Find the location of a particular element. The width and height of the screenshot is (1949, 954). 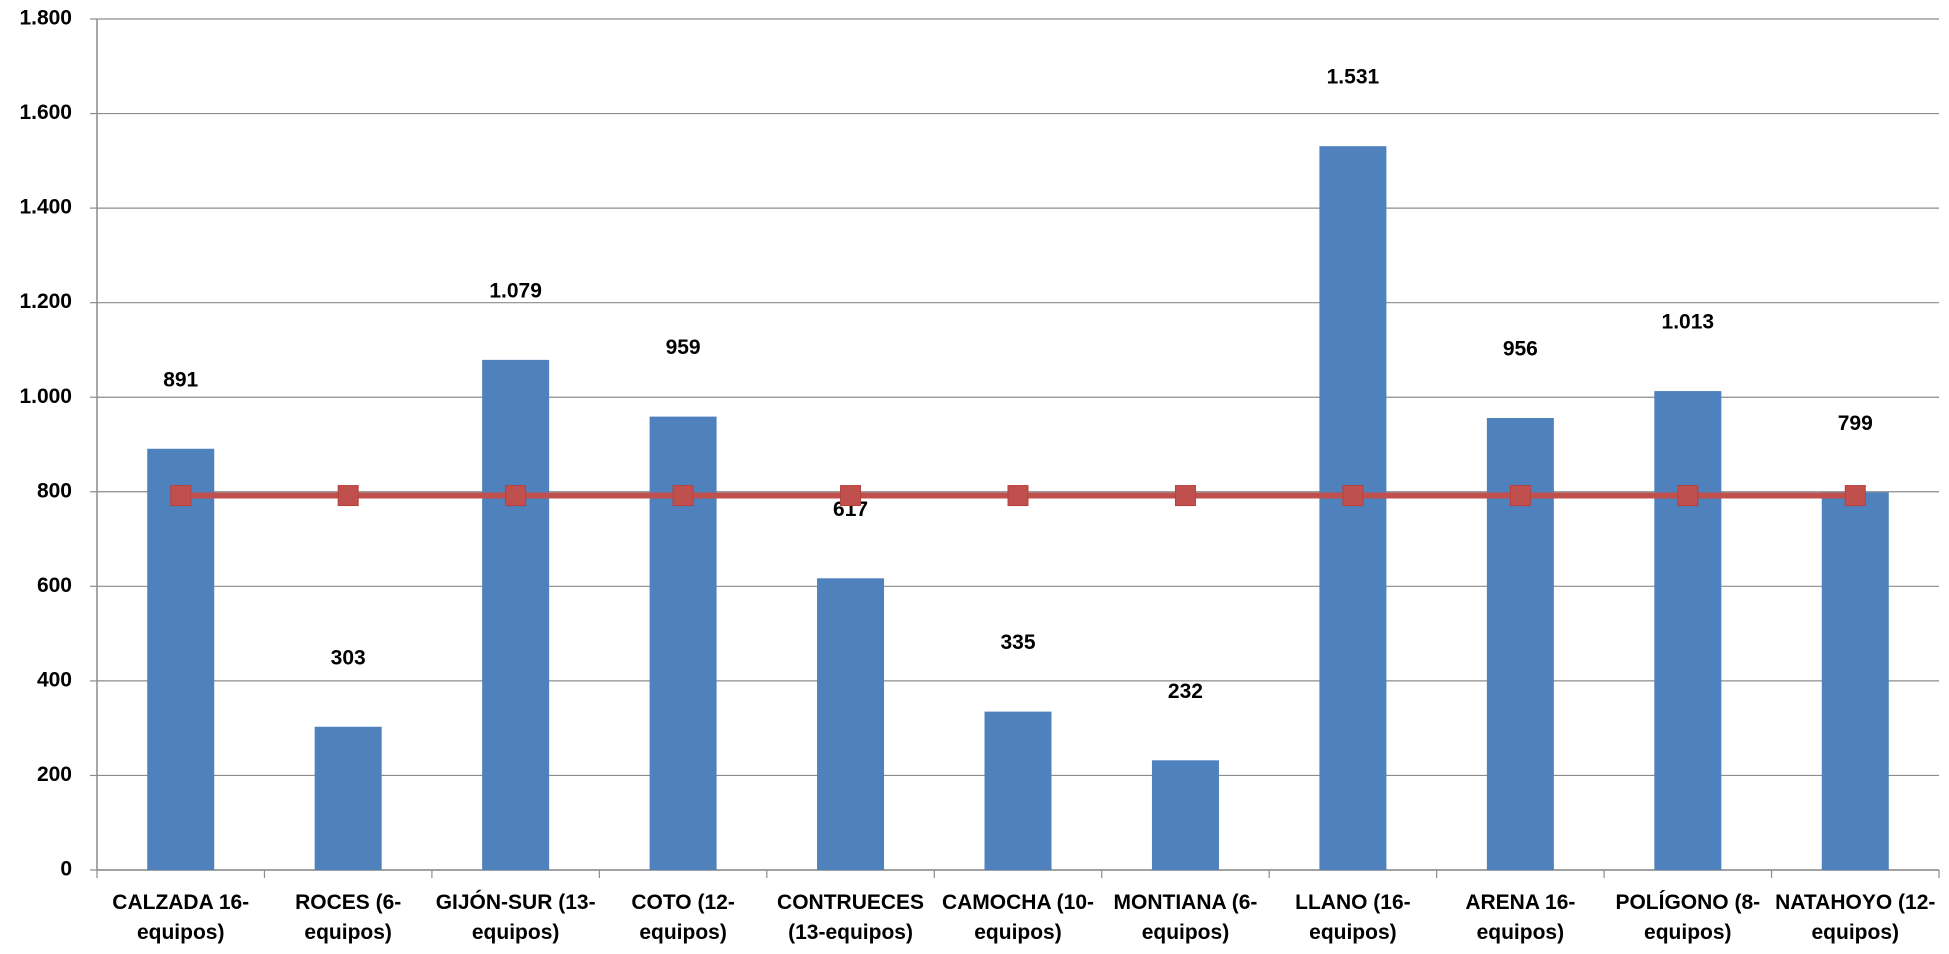

y-tick-label: 600 is located at coordinates (54, 585).